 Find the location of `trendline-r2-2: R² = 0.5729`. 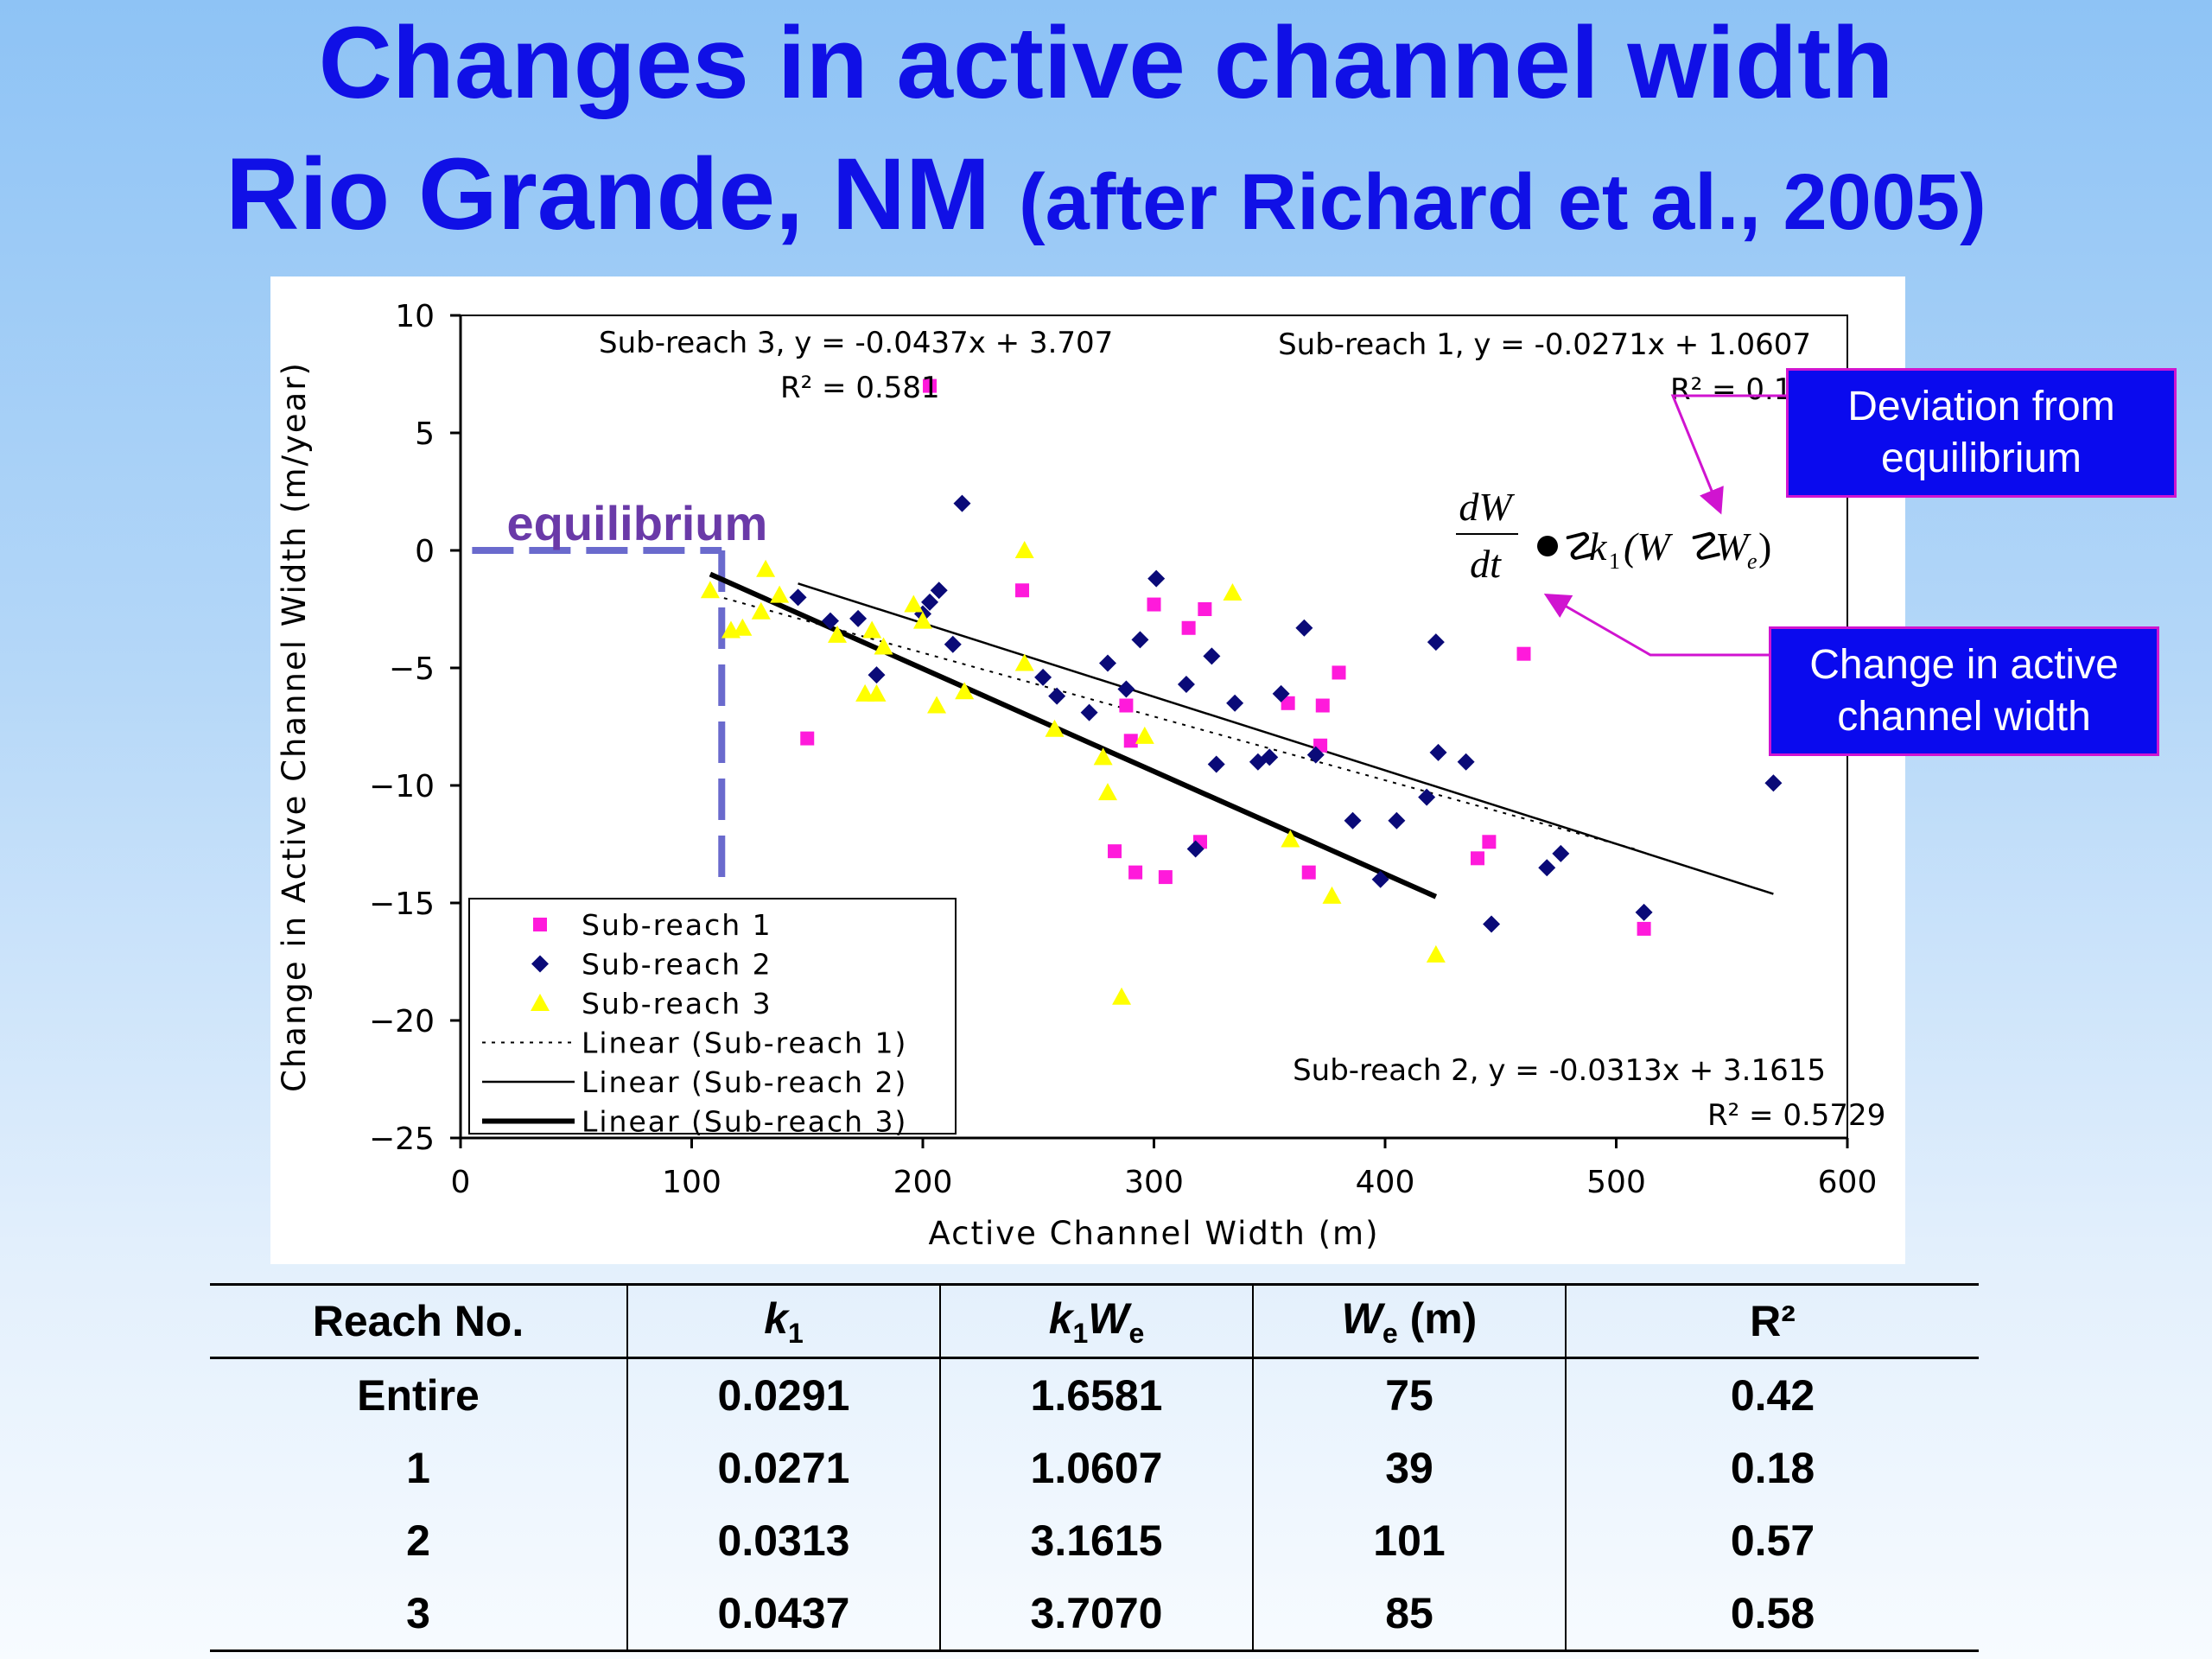

trendline-r2-2: R² = 0.5729 is located at coordinates (1796, 1115).